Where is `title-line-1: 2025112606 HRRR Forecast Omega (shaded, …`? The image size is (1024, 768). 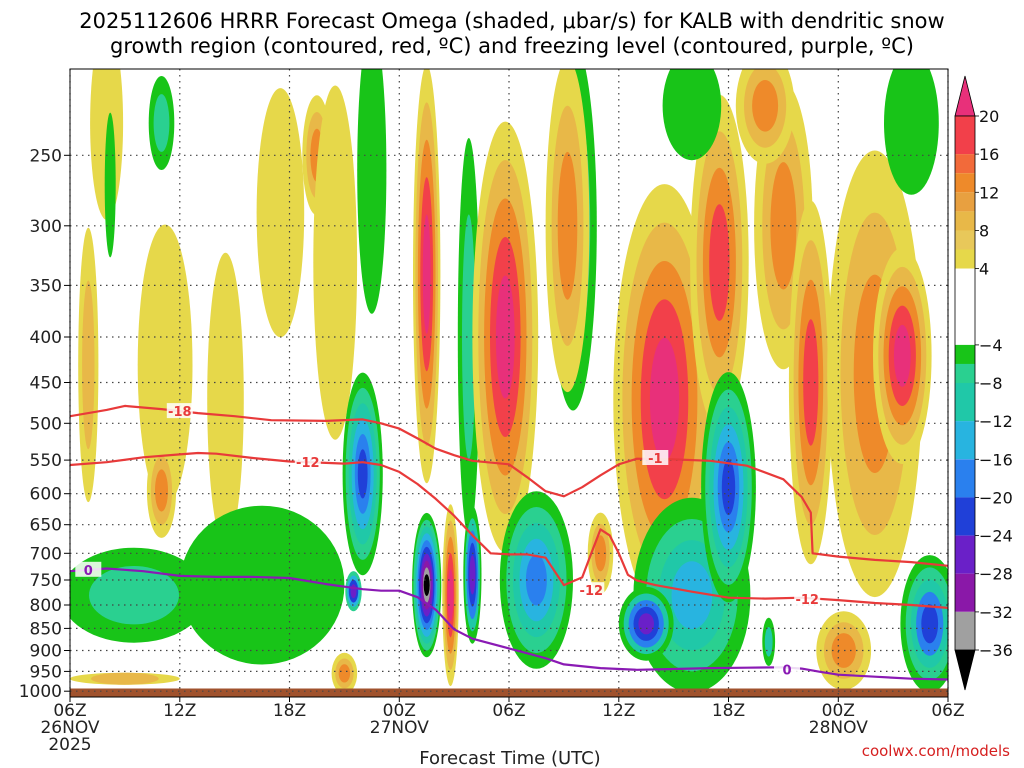
title-line-1: 2025112606 HRRR Forecast Omega (shaded, … is located at coordinates (511, 21).